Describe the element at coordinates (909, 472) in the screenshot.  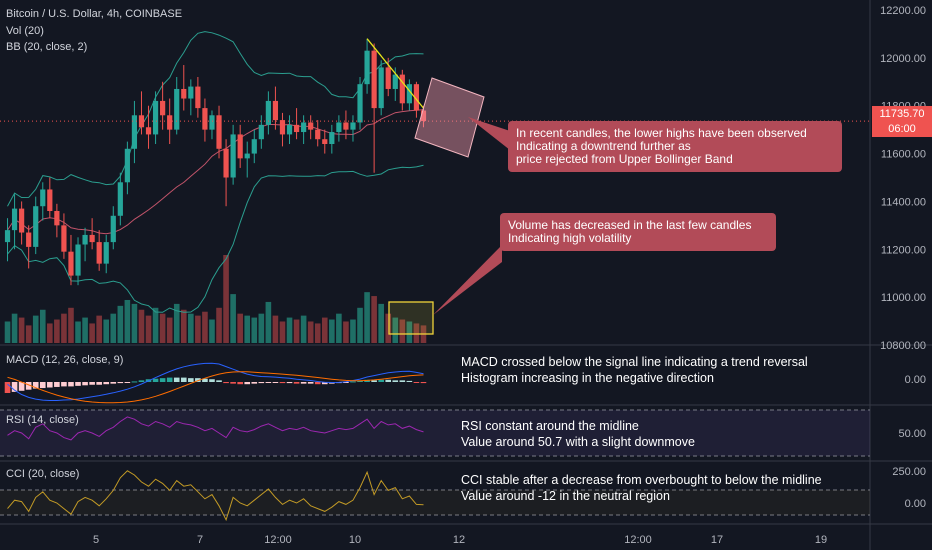
I see `cci-axis-label: 250.00` at that location.